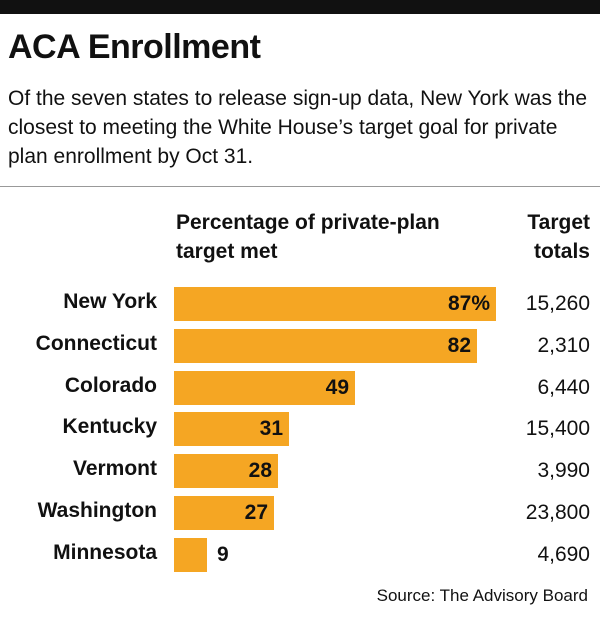  Describe the element at coordinates (557, 303) in the screenshot. I see `target-total: 15,260` at that location.